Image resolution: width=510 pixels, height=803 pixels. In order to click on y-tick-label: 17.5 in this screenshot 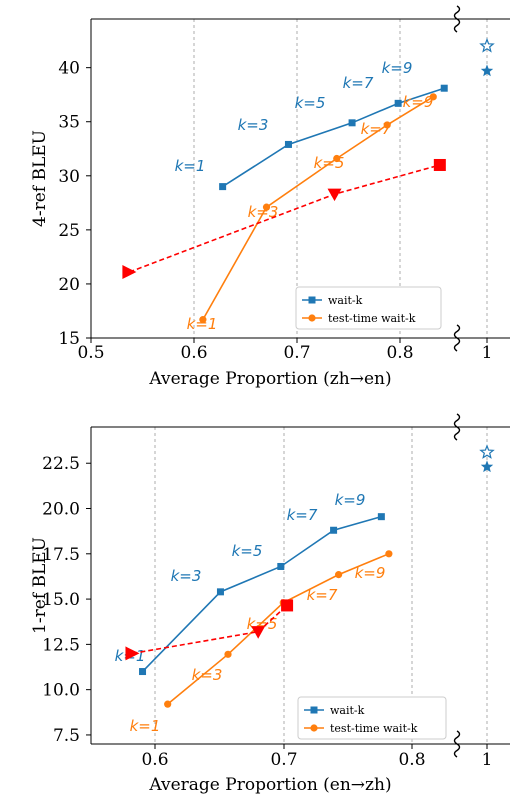, I will do `click(61, 555)`.